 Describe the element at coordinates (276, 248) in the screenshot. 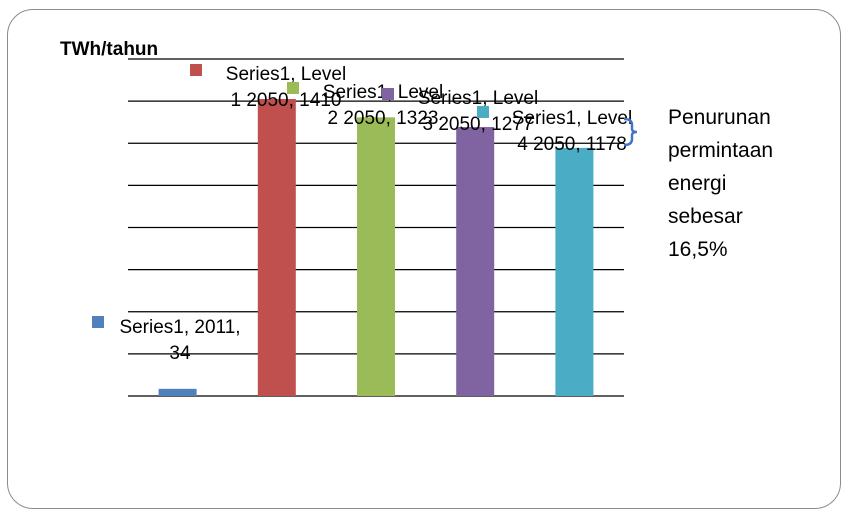

I see `bar-level-1-2050` at that location.